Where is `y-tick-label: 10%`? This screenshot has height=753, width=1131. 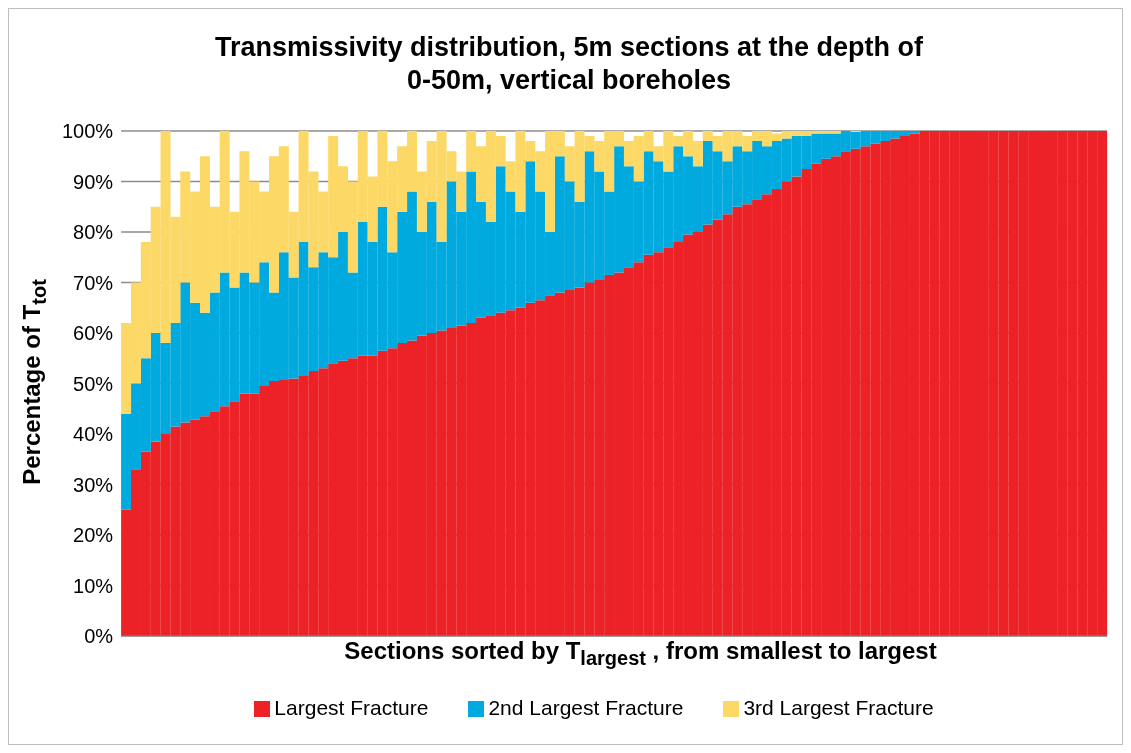 y-tick-label: 10% is located at coordinates (93, 585).